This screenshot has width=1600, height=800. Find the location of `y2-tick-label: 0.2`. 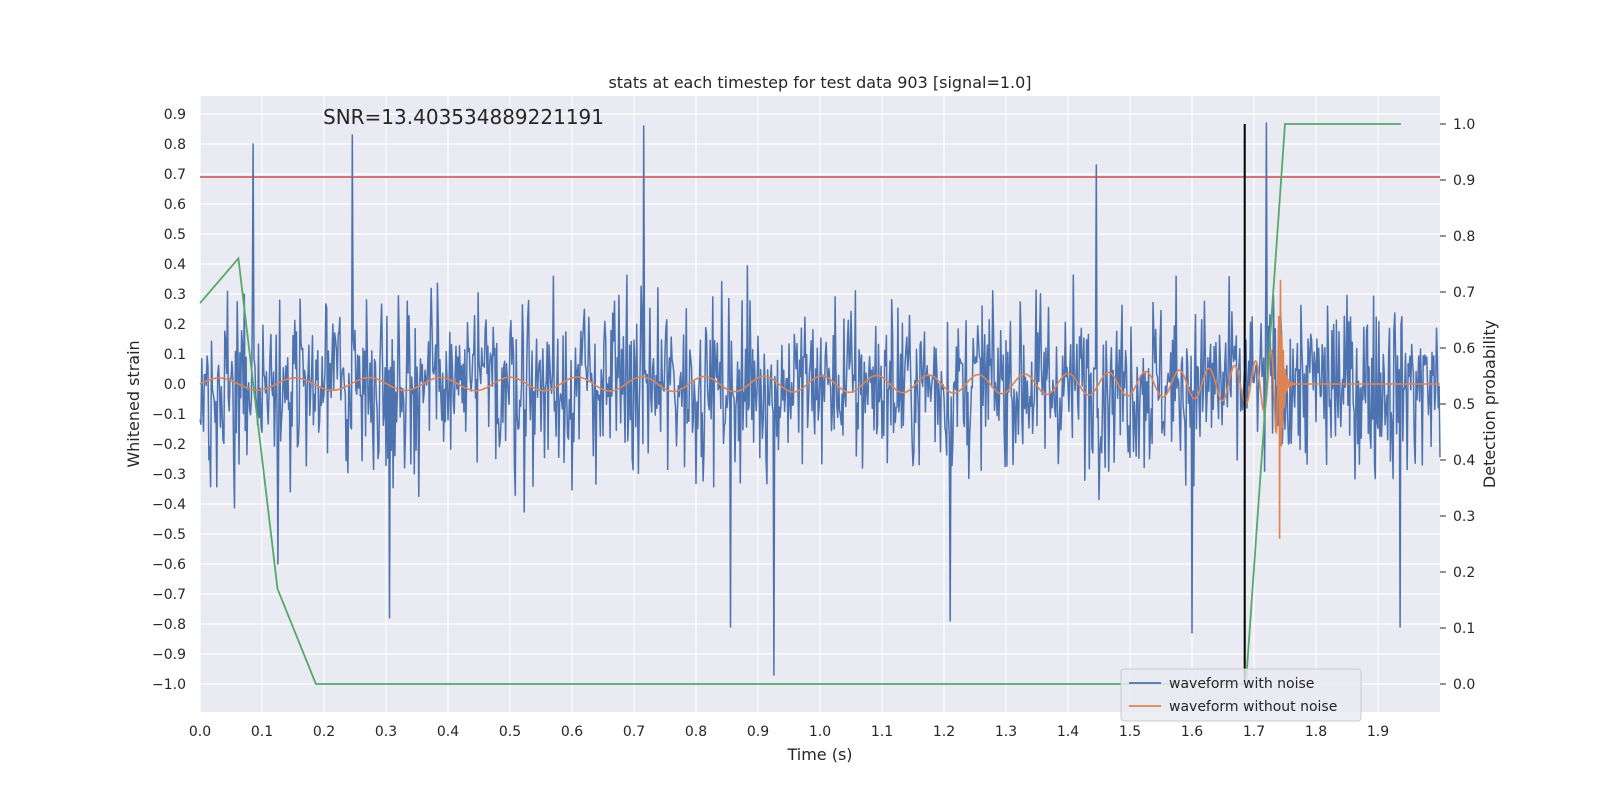

y2-tick-label: 0.2 is located at coordinates (1464, 573).